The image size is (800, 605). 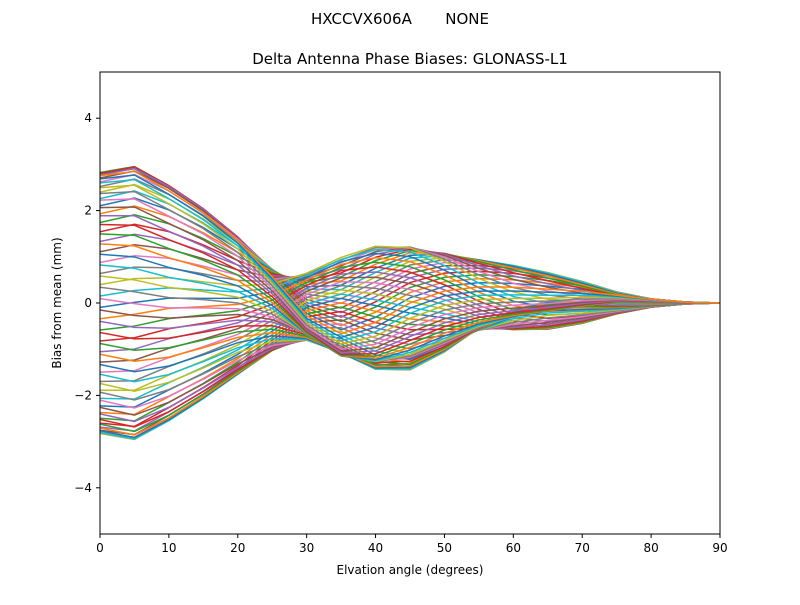 What do you see at coordinates (88, 303) in the screenshot?
I see `y-tick-label: 0` at bounding box center [88, 303].